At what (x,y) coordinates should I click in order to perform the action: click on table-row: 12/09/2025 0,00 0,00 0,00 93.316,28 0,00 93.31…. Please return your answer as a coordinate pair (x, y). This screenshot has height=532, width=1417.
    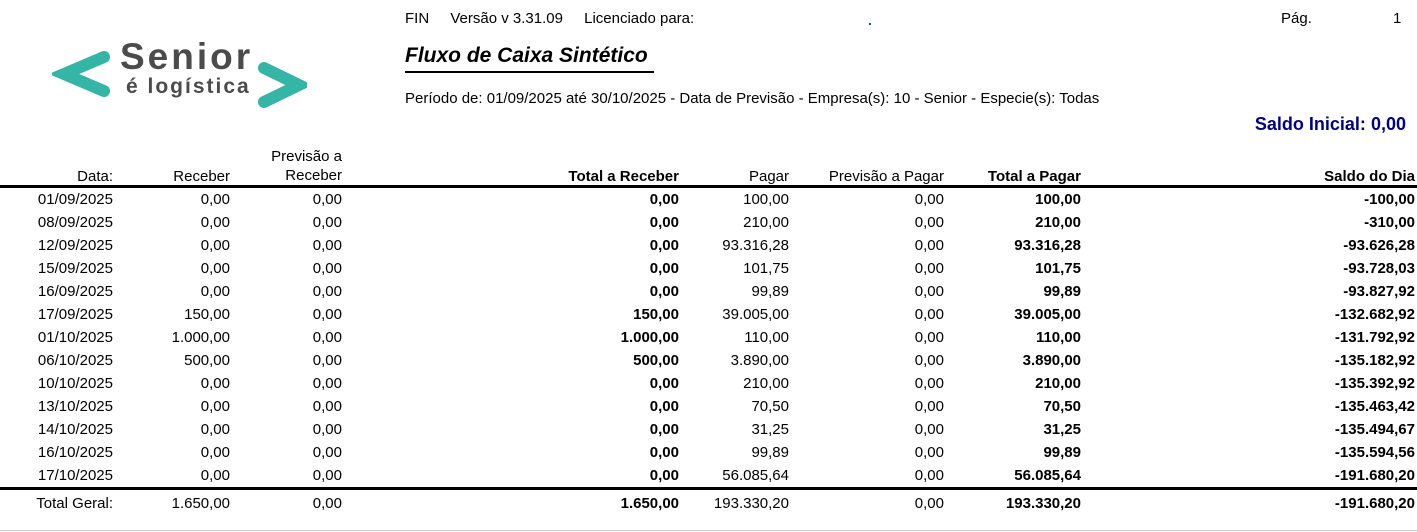
    Looking at the image, I should click on (708, 245).